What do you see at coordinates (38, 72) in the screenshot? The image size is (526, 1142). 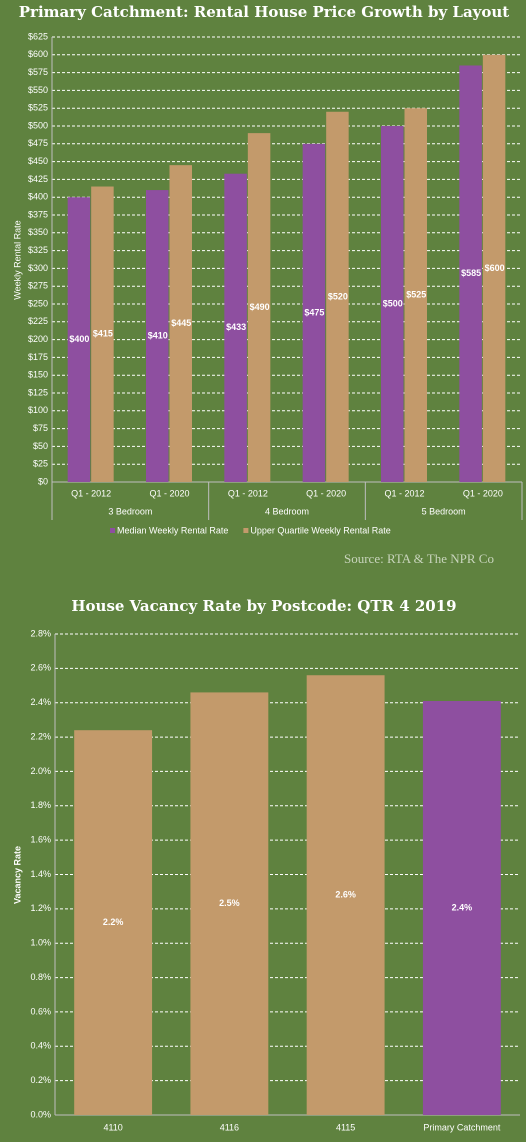 I see `y-tick-label: $575` at bounding box center [38, 72].